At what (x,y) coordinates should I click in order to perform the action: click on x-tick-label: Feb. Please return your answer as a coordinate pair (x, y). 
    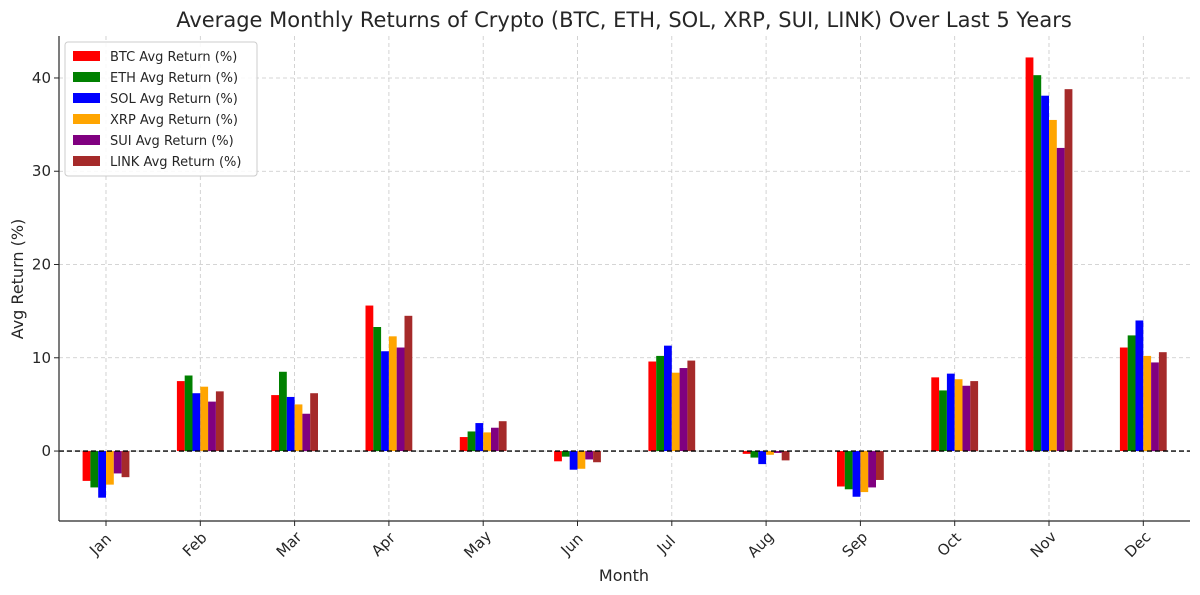
    Looking at the image, I should click on (195, 545).